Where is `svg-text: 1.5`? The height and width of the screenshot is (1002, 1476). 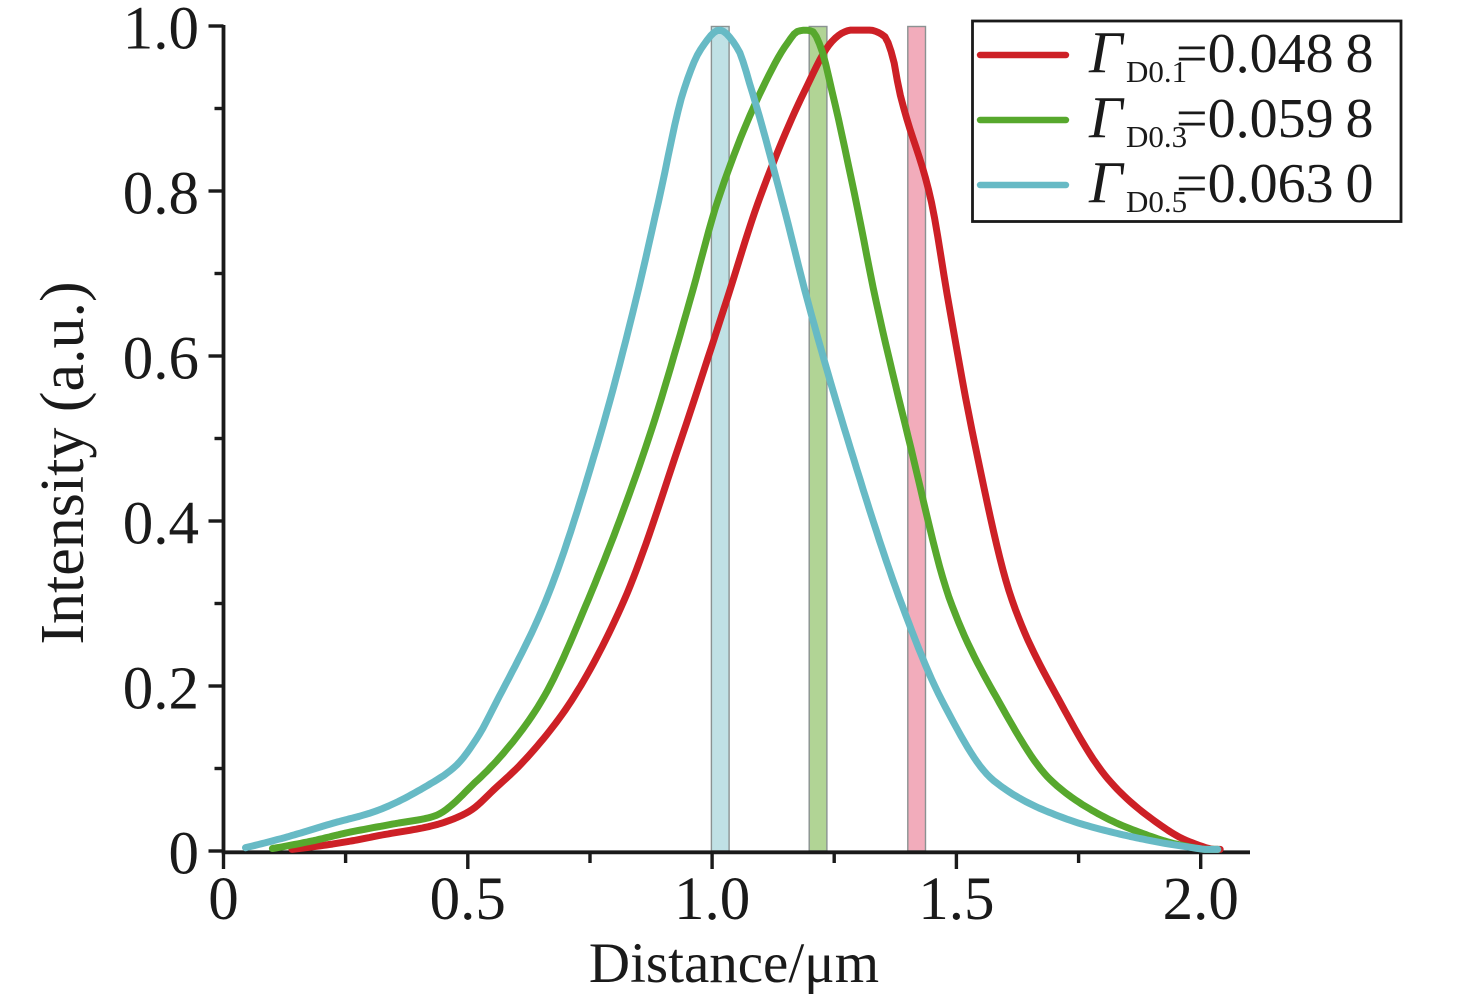 svg-text: 1.5 is located at coordinates (956, 899).